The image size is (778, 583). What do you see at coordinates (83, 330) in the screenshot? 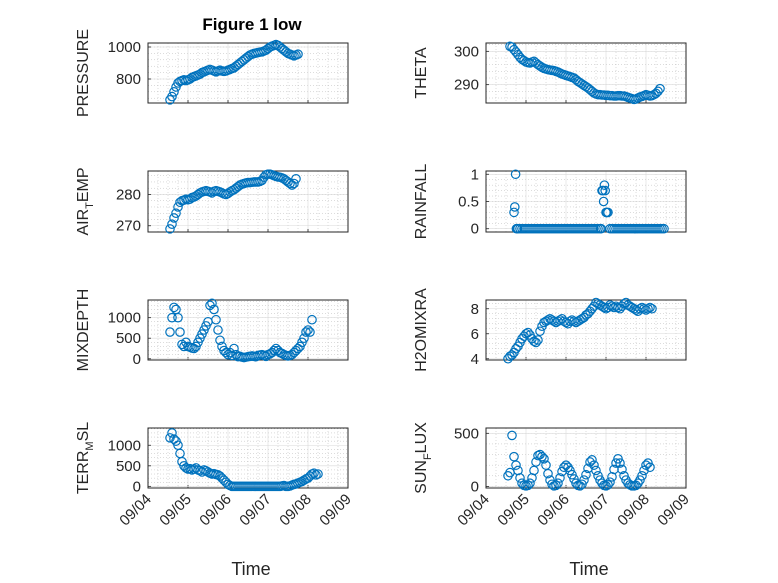
I see `y-axis-label-main: MIXDEPTH` at bounding box center [83, 330].